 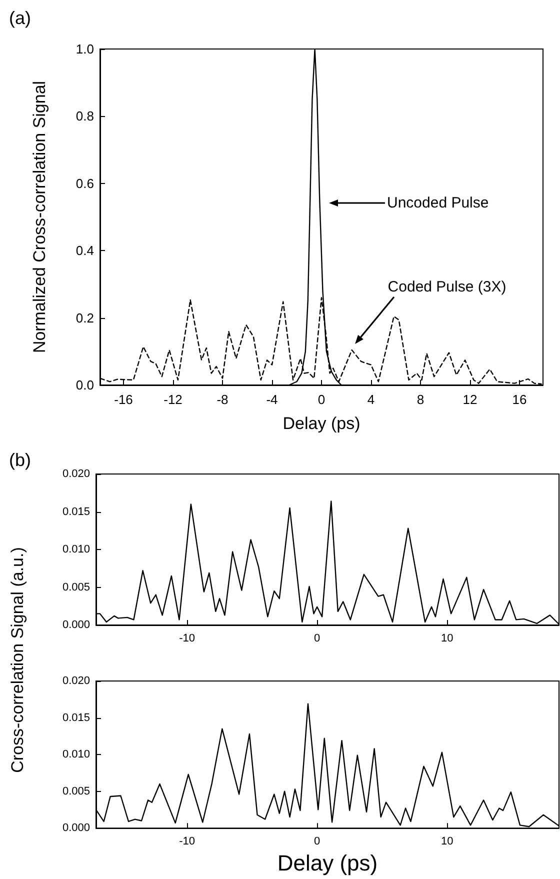 What do you see at coordinates (18, 660) in the screenshot?
I see `y-axis-title: Cross-correlation Signal (a.u.)` at bounding box center [18, 660].